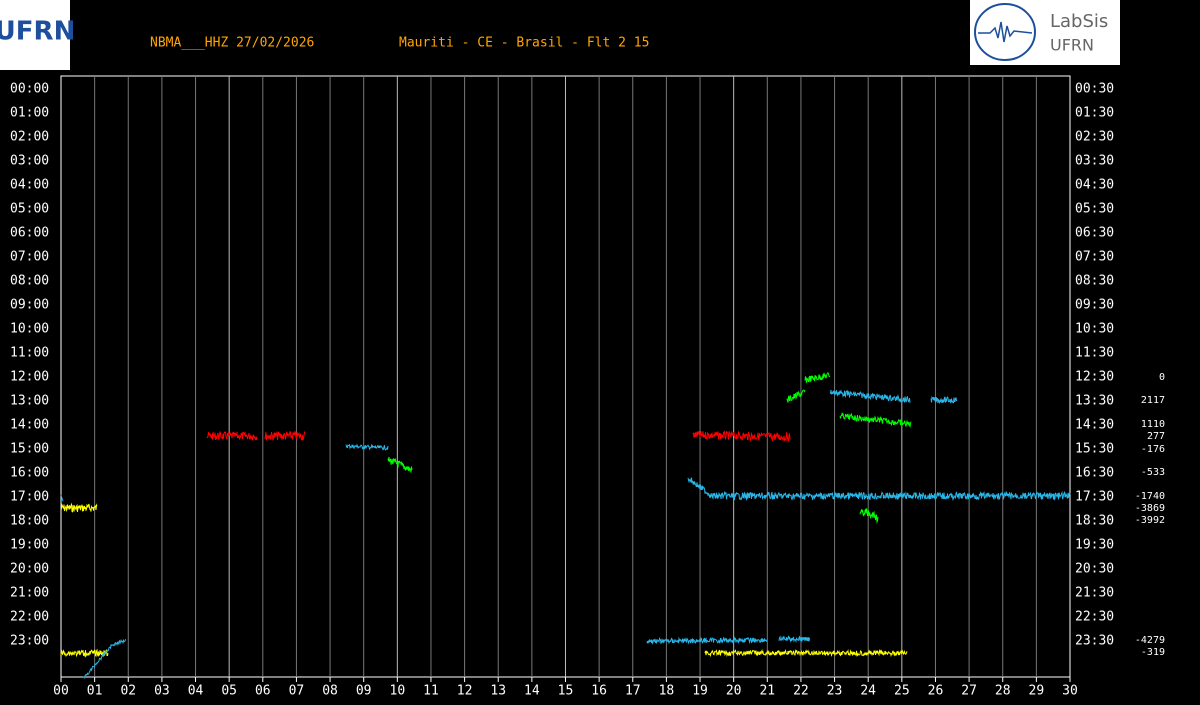  Describe the element at coordinates (1153, 472) in the screenshot. I see `side-value: -533` at that location.